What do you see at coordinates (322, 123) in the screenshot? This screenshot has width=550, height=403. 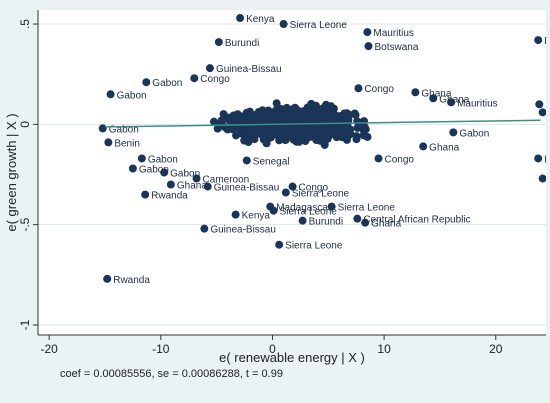 I see `fitted-line` at bounding box center [322, 123].